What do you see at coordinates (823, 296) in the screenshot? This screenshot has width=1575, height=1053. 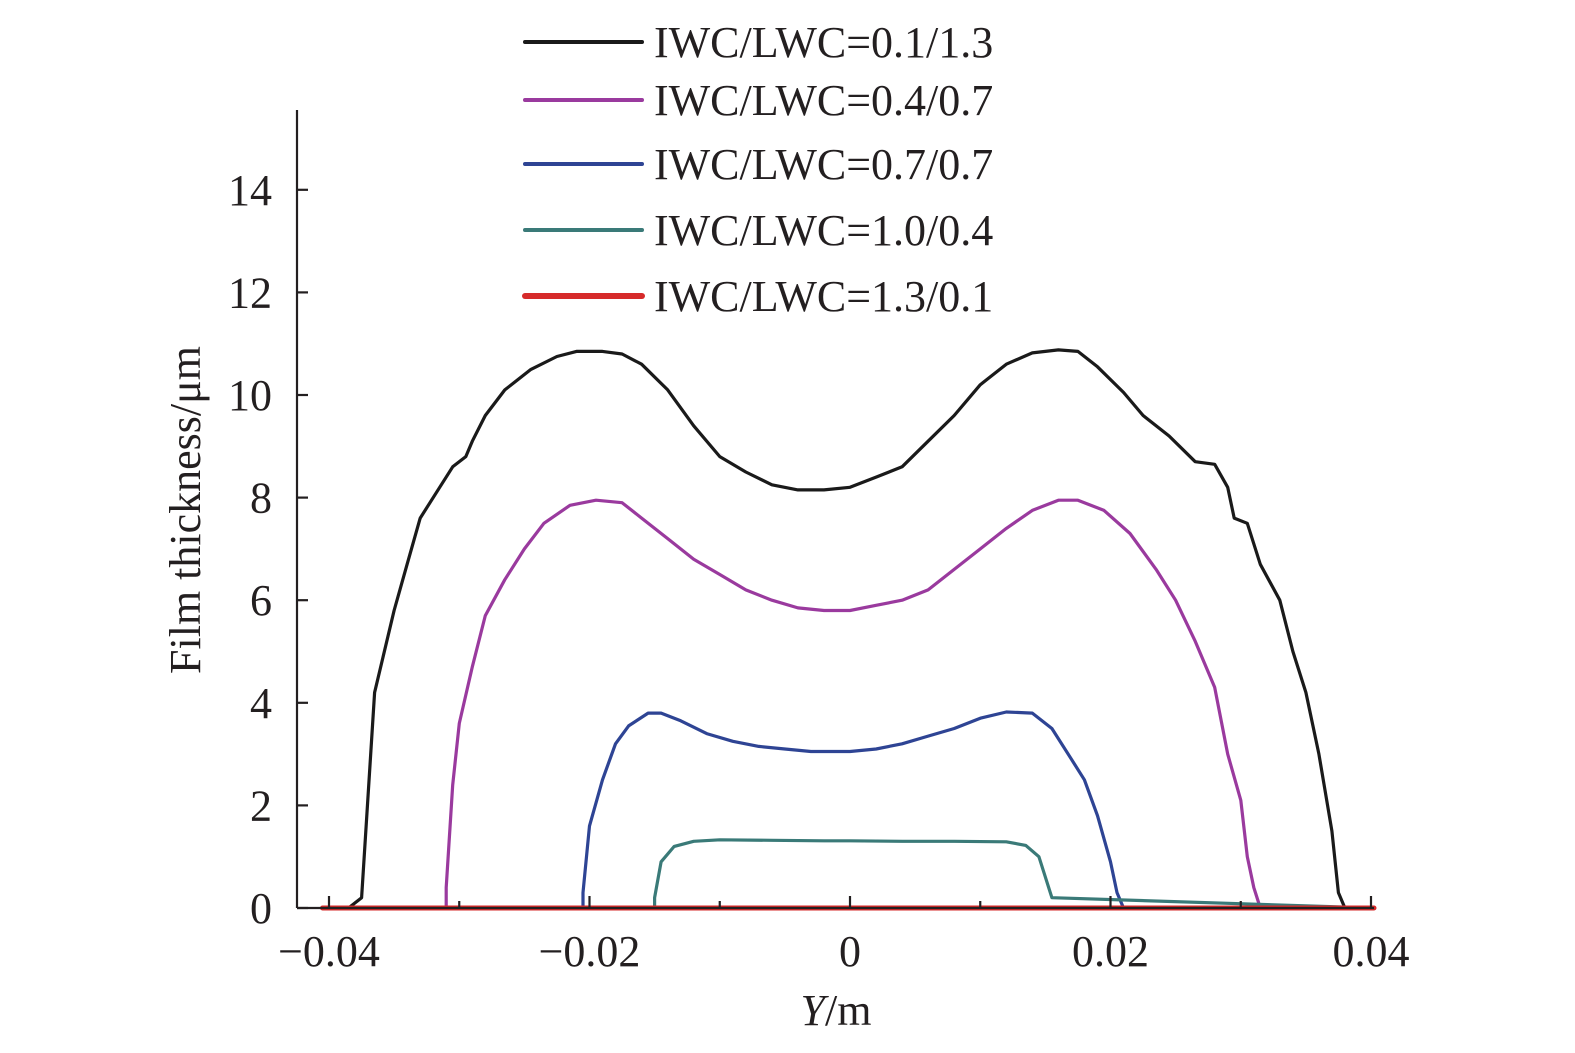 I see `legend-label-5: IWC/LWC=1.3/0.1` at bounding box center [823, 296].